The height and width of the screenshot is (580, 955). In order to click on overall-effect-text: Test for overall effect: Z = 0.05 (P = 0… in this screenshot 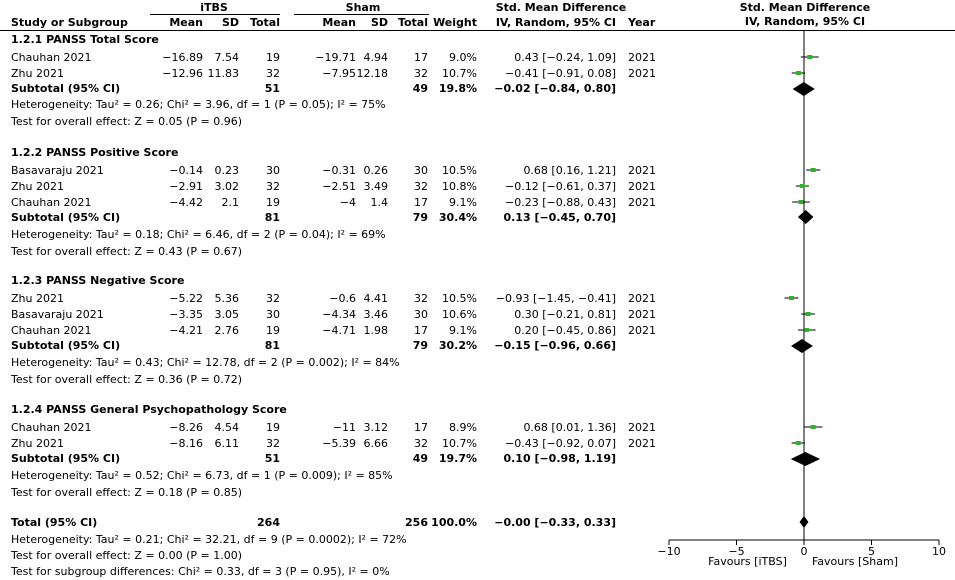, I will do `click(126, 121)`.